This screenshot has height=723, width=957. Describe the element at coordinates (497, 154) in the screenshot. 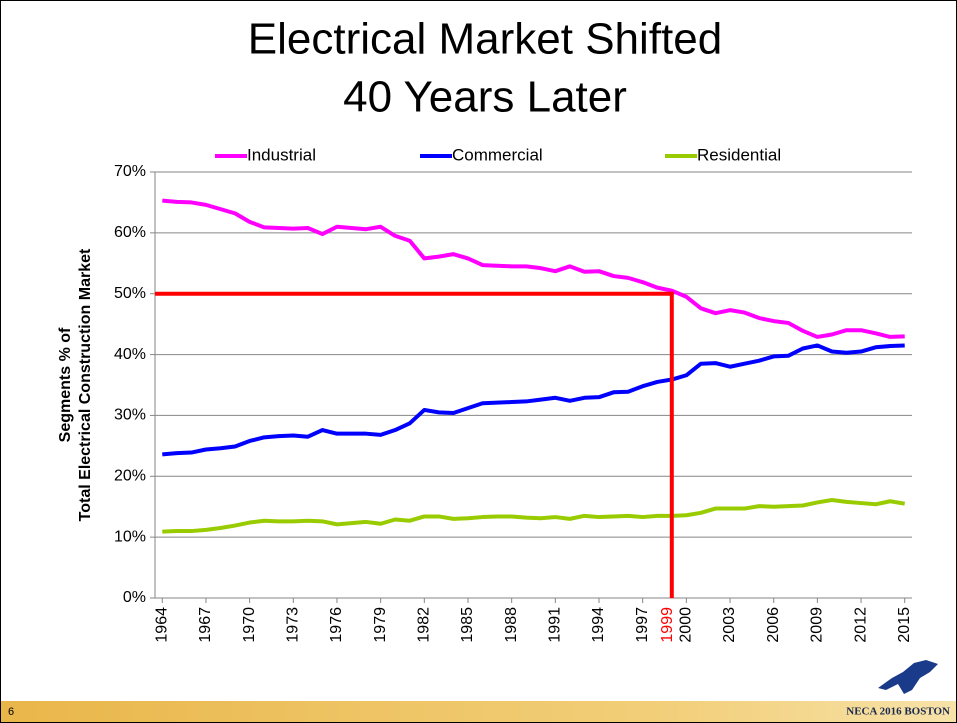

I see `legend-label: Commercial` at that location.